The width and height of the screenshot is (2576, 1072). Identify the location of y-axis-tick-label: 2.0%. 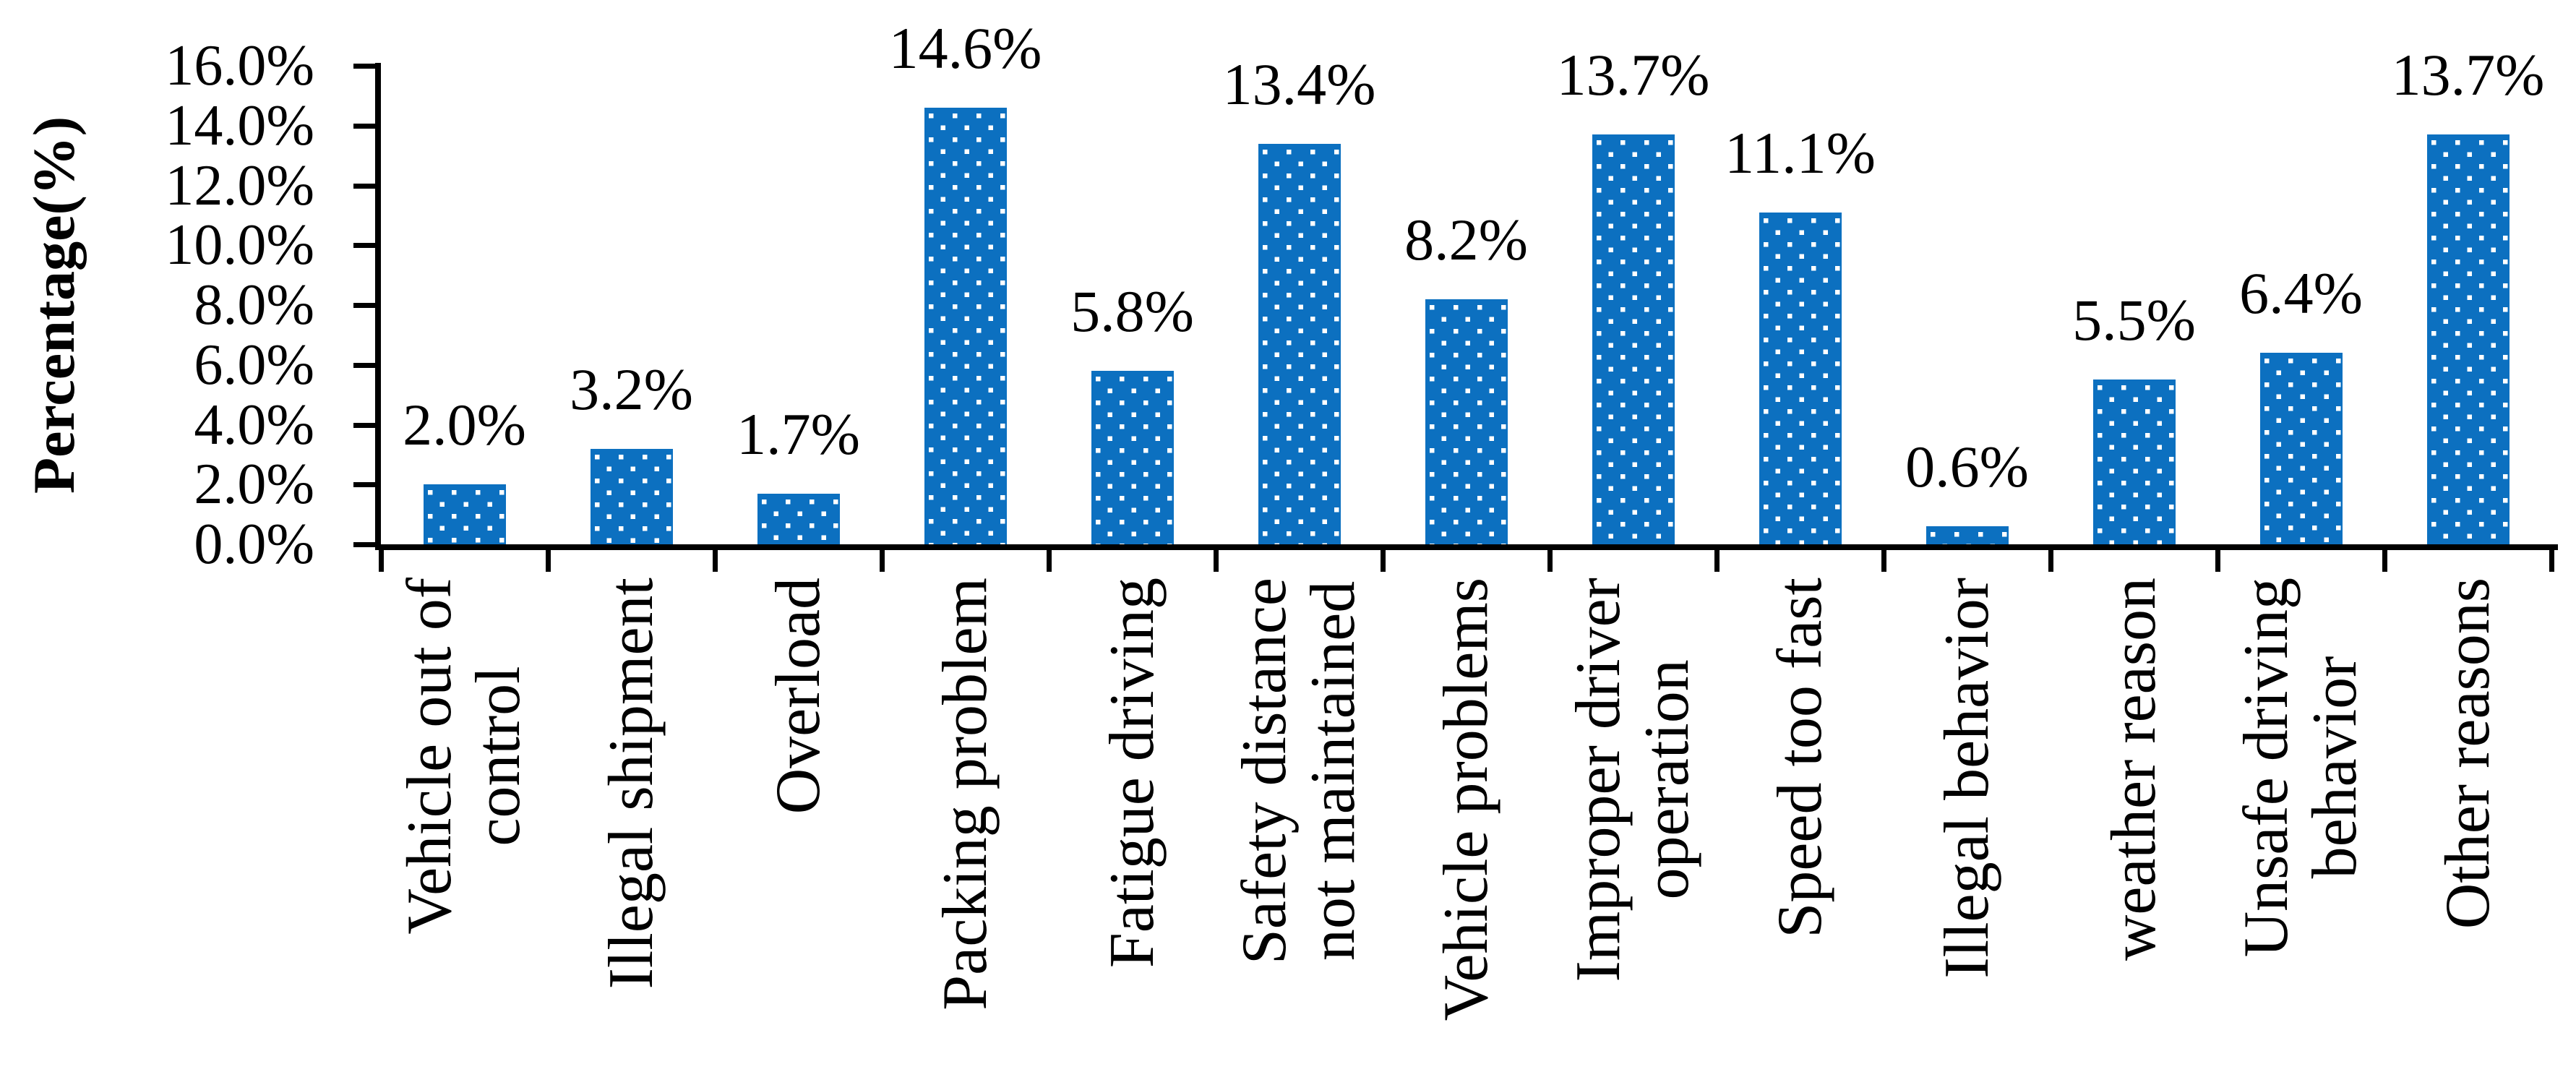
(254, 485).